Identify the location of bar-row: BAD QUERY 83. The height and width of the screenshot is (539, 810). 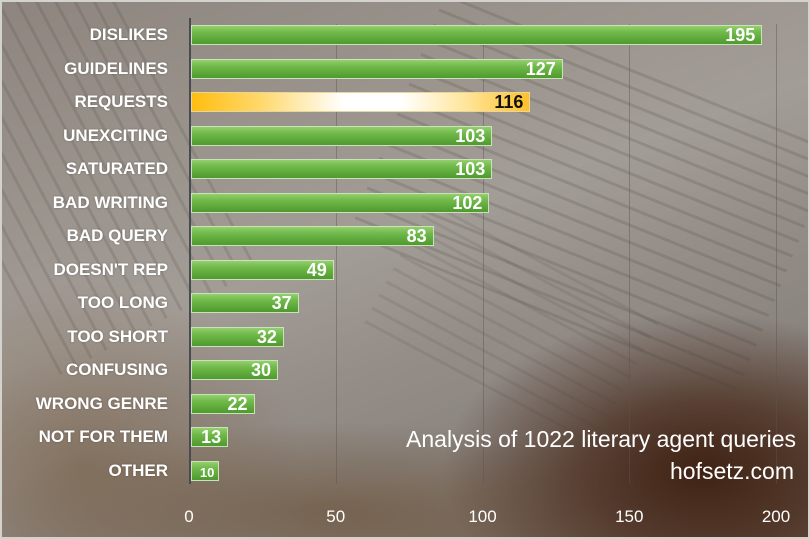
(405, 237).